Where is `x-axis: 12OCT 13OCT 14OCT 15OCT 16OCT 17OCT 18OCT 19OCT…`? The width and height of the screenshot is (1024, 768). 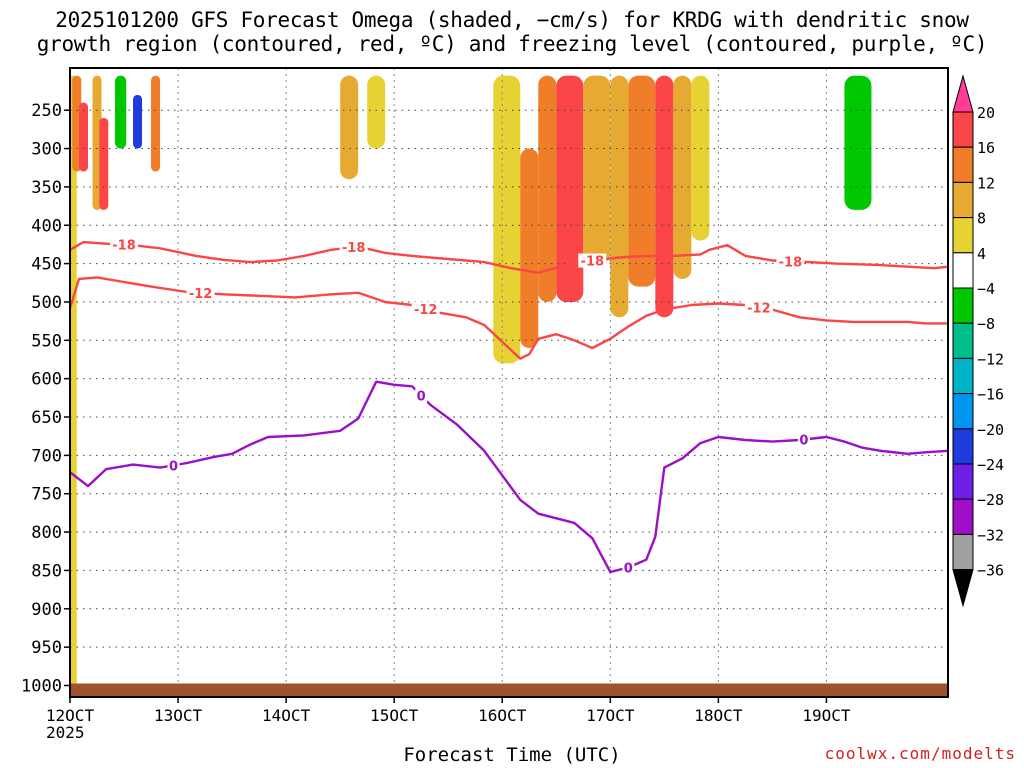 x-axis: 12OCT 13OCT 14OCT 15OCT 16OCT 17OCT 18OCT 19OCT… is located at coordinates (448, 719).